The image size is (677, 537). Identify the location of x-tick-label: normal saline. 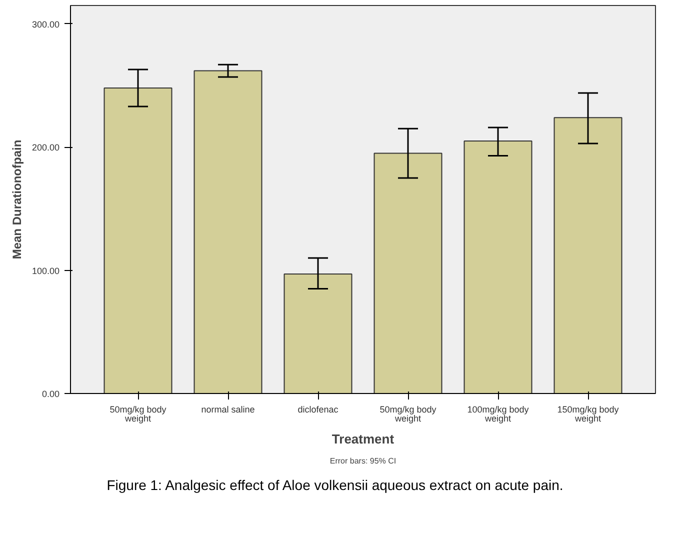
(228, 409).